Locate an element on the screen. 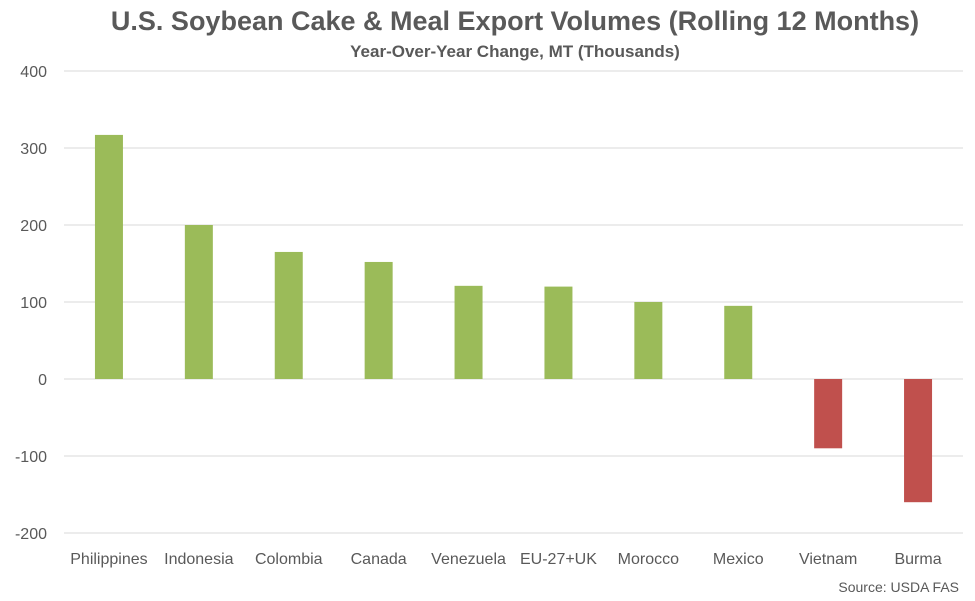  x-category-label: Mexico is located at coordinates (738, 559).